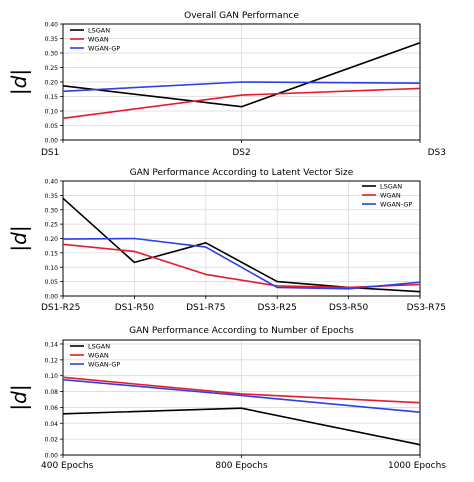 This screenshot has width=474, height=482. What do you see at coordinates (277, 308) in the screenshot?
I see `x-tick-label: DS3-R25` at bounding box center [277, 308].